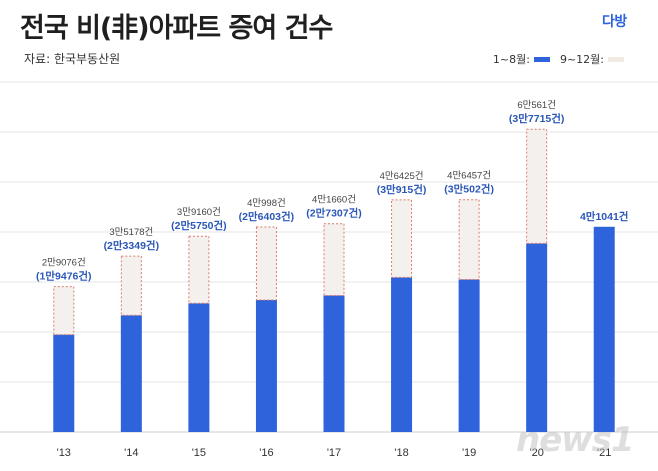  I want to click on annual-total-label: 3만5178건, so click(131, 232).